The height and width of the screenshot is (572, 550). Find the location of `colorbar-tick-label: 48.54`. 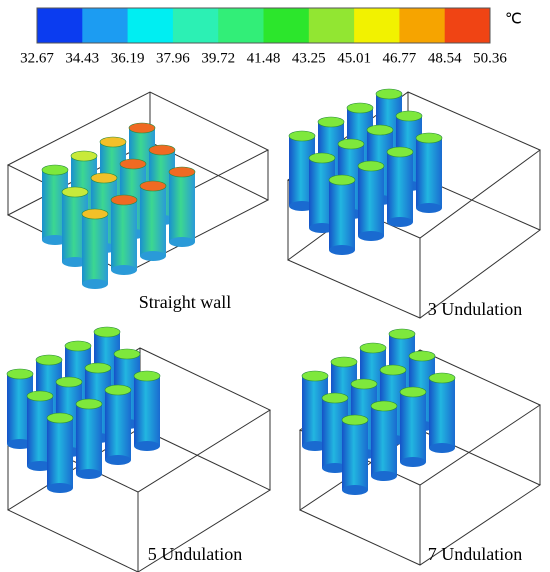

colorbar-tick-label: 48.54 is located at coordinates (445, 58).